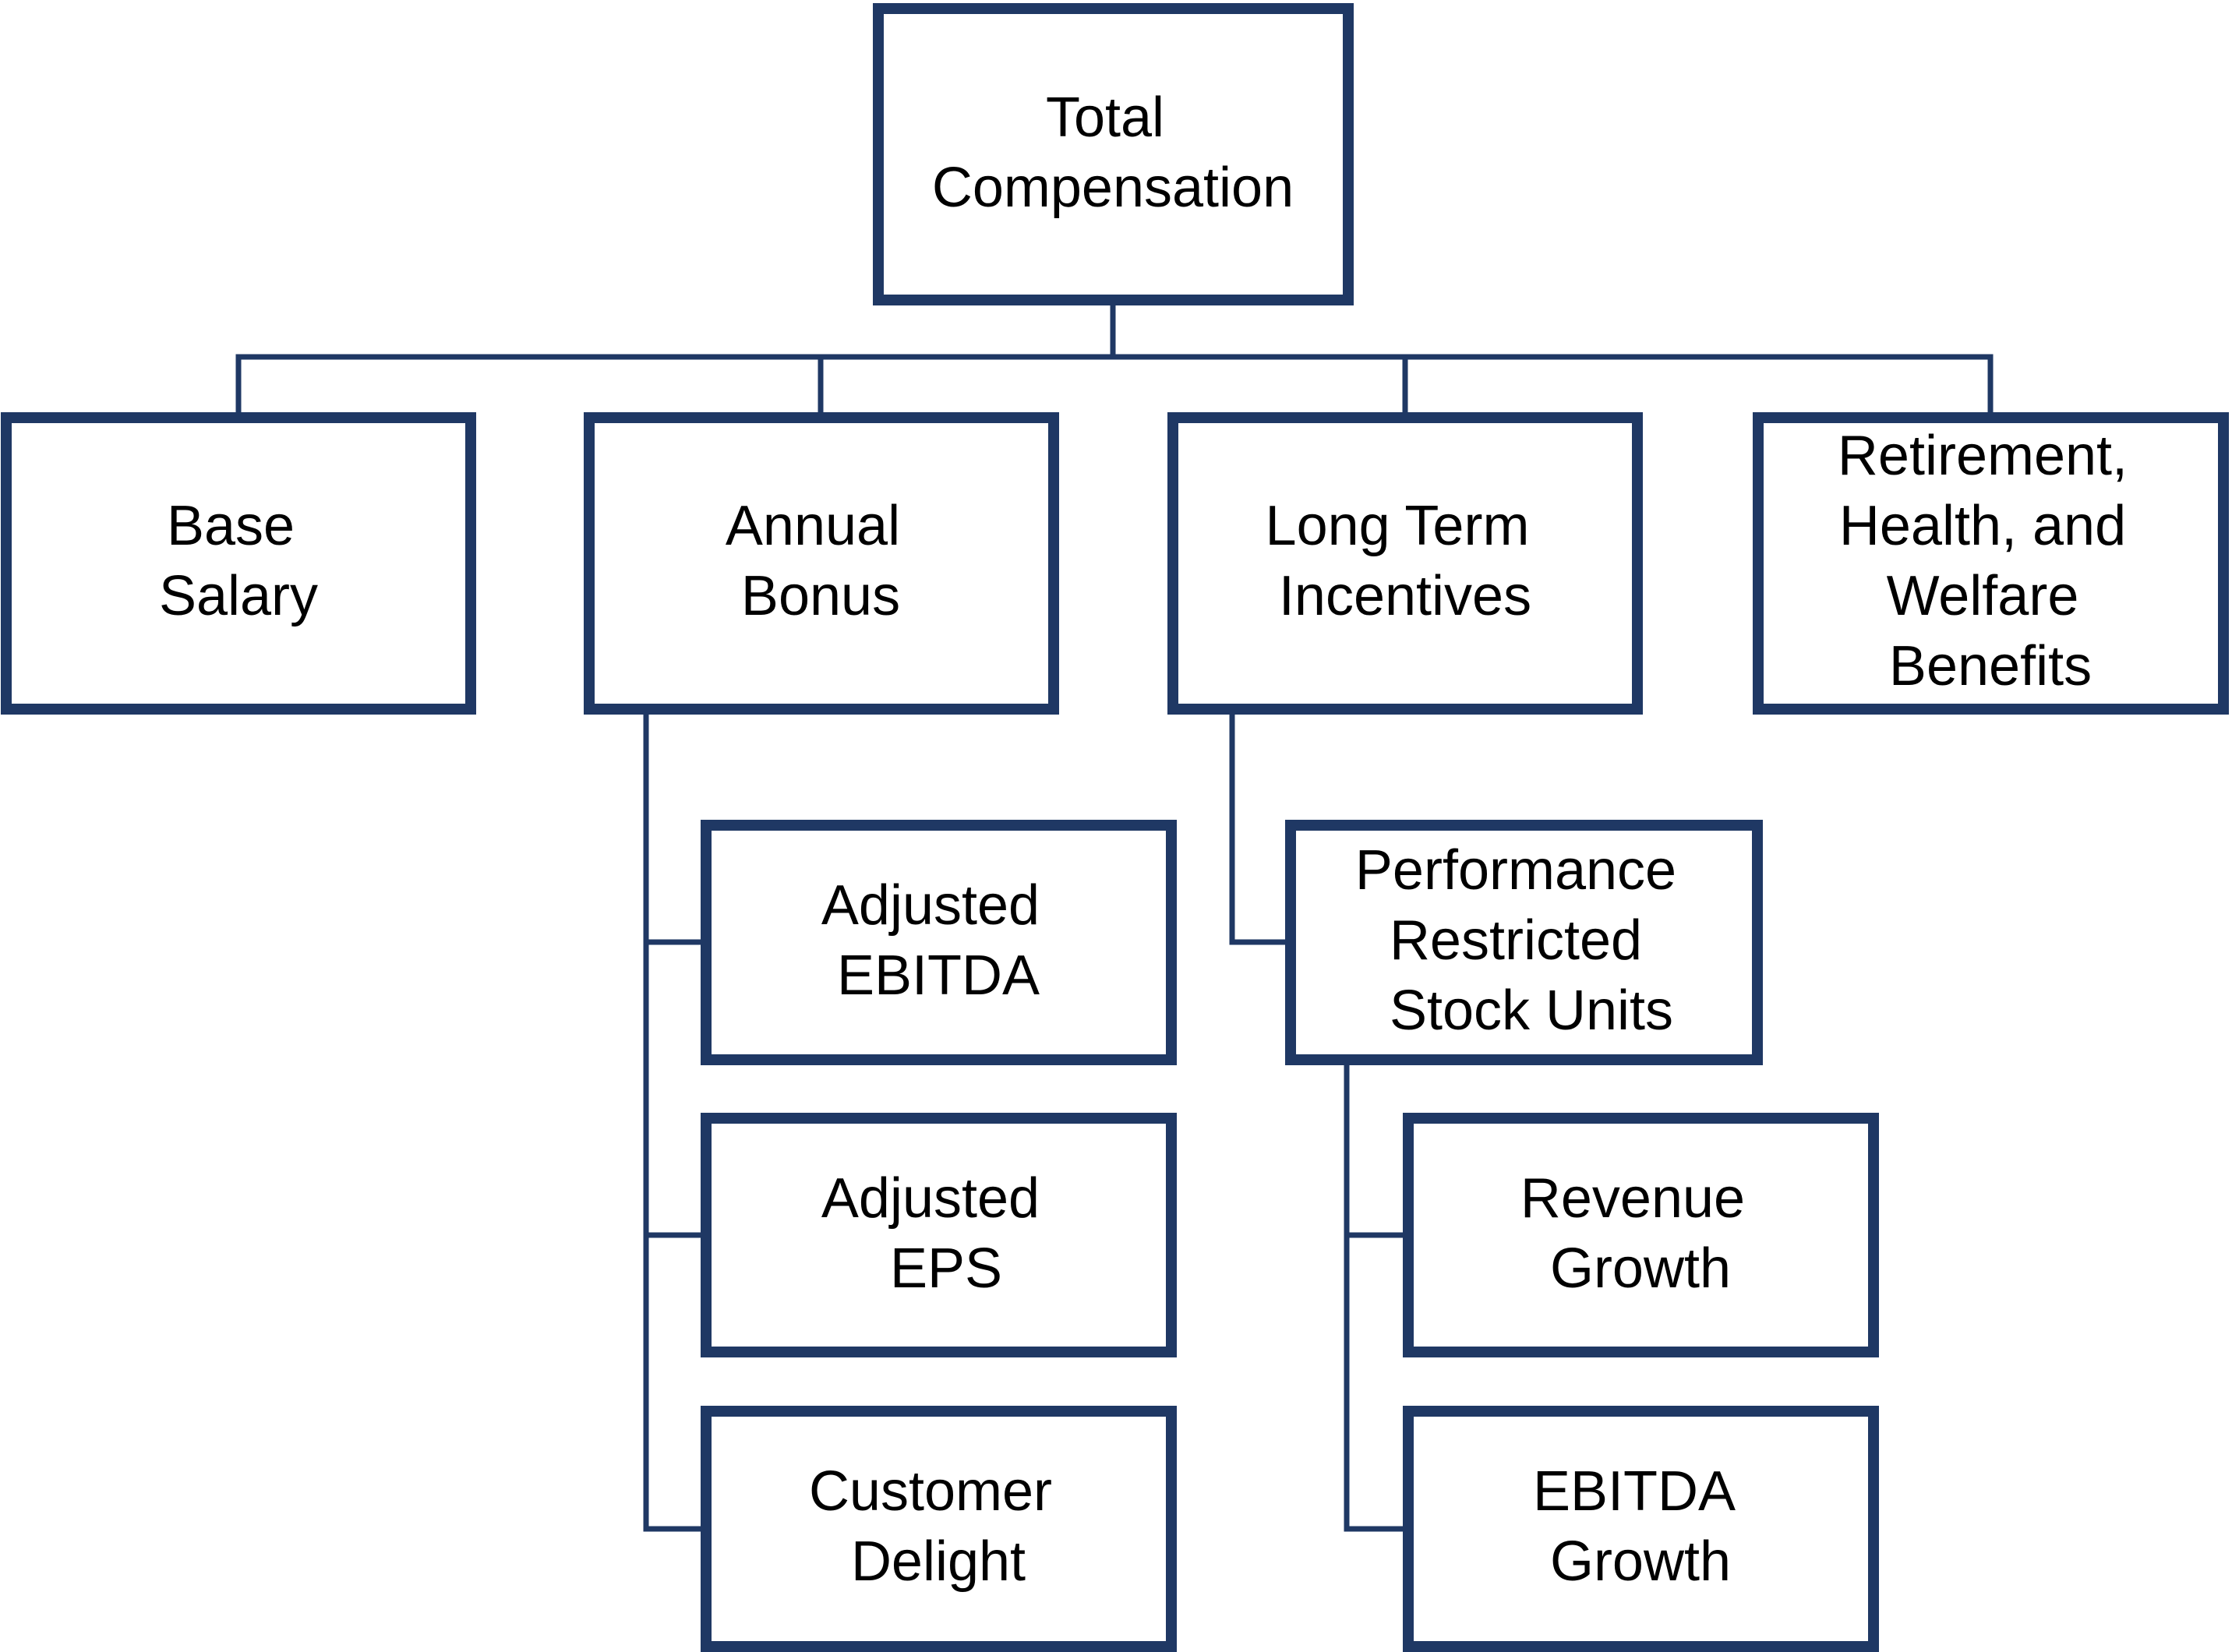 Image resolution: width=2232 pixels, height=1652 pixels. Describe the element at coordinates (930, 1491) in the screenshot. I see `label-line: Customer` at that location.